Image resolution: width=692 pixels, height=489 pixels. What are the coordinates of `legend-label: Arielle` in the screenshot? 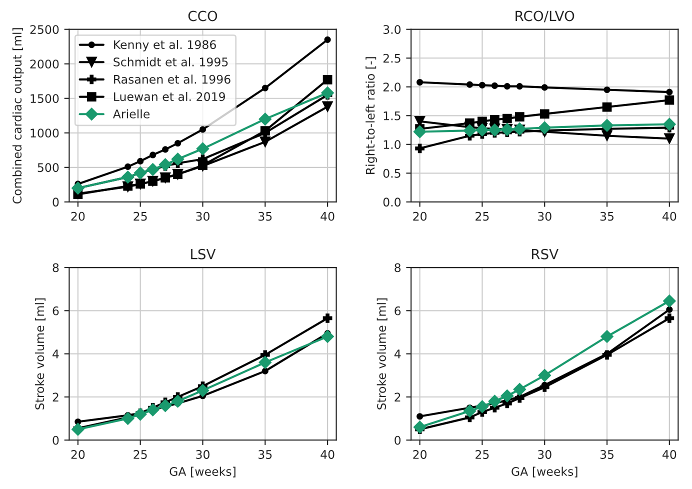 It's located at (131, 113).